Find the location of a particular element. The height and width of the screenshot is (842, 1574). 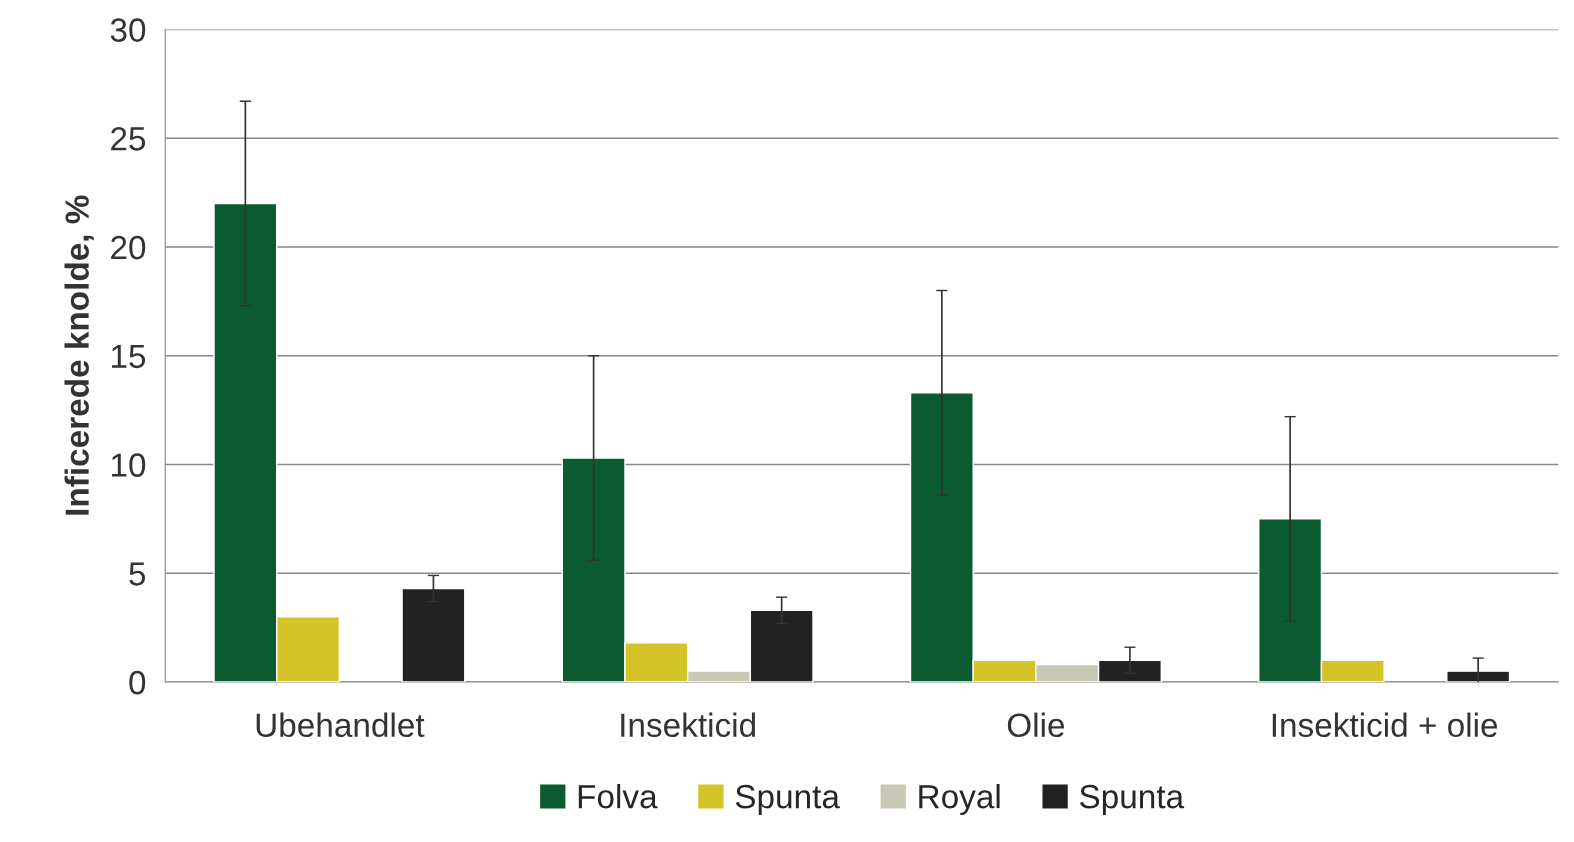

y-tick-label: 5 is located at coordinates (137, 574).